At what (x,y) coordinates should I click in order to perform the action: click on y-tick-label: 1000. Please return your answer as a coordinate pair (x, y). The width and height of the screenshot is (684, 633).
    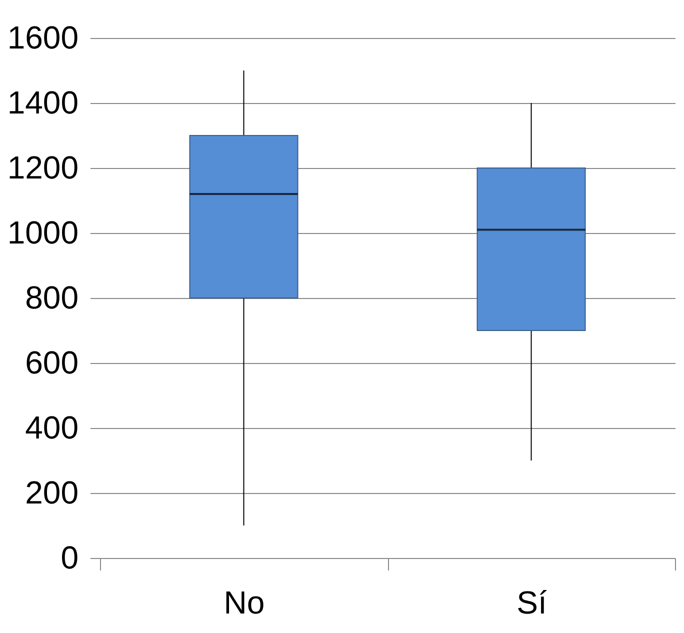
    Looking at the image, I should click on (42, 232).